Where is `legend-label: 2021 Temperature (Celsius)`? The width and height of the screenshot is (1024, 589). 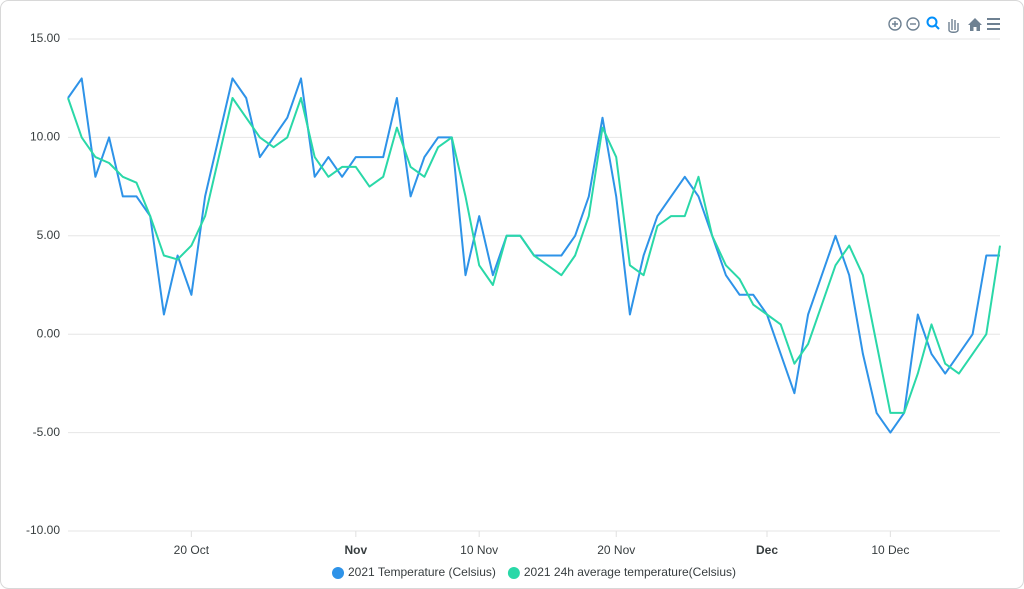 legend-label: 2021 Temperature (Celsius) is located at coordinates (422, 572).